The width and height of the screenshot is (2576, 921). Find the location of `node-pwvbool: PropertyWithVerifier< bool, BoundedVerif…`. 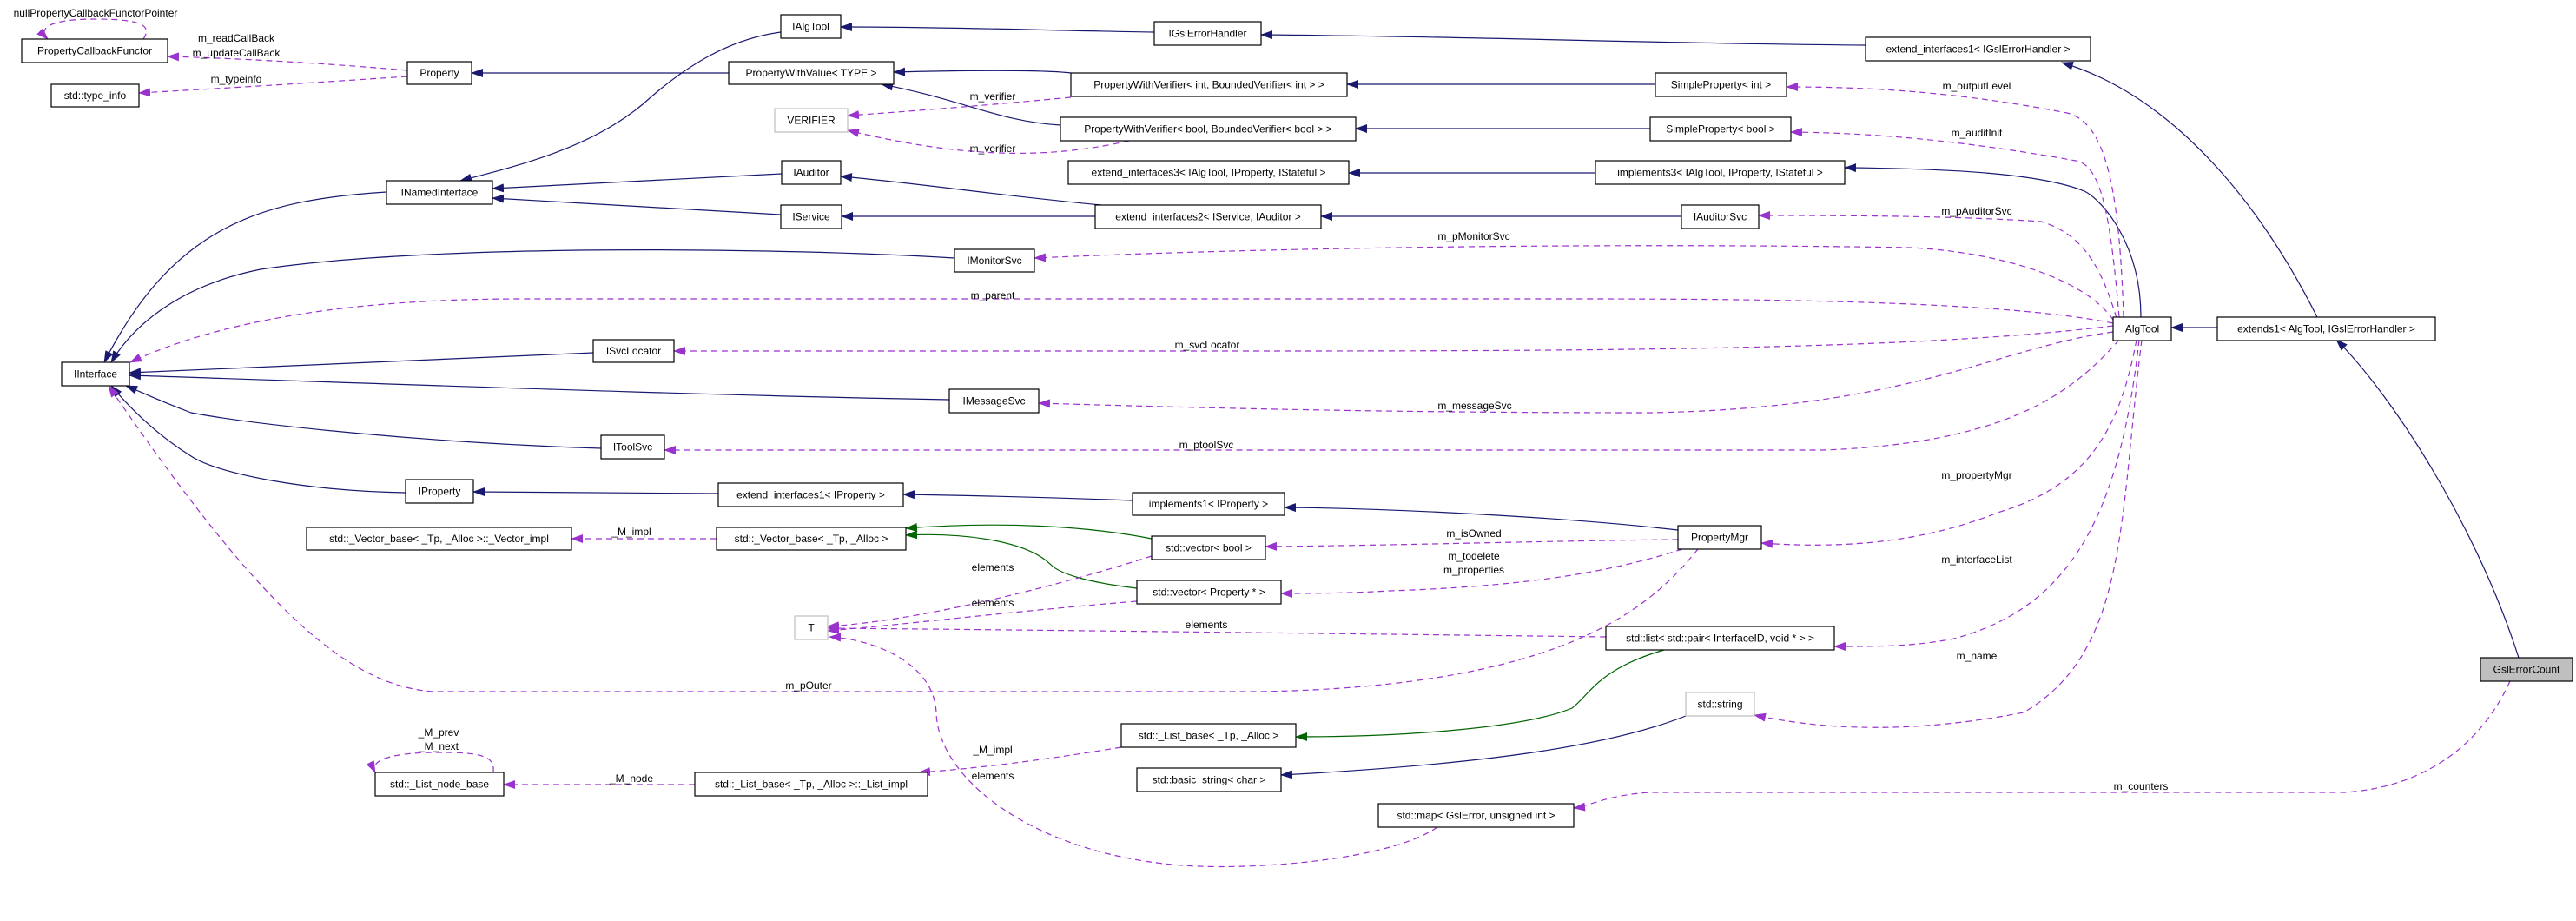

node-pwvbool: PropertyWithVerifier< bool, BoundedVerif… is located at coordinates (1209, 129).